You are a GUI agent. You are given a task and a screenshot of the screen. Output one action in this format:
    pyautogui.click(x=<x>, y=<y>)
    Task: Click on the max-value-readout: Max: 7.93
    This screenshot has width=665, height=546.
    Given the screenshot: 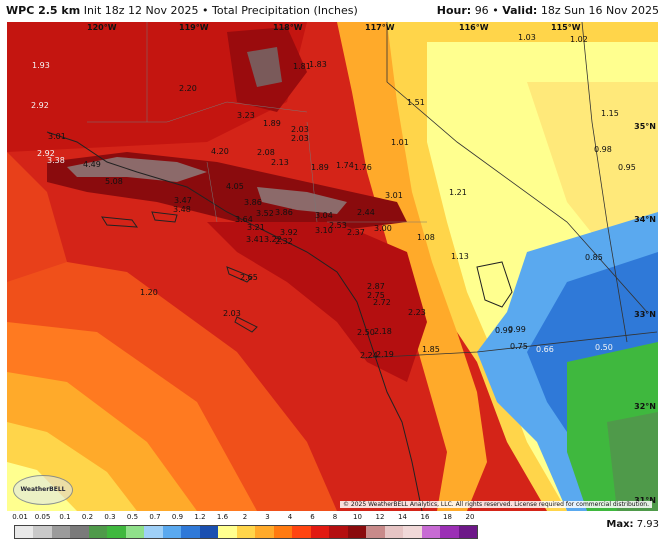 What is the action you would take?
    pyautogui.click(x=632, y=524)
    